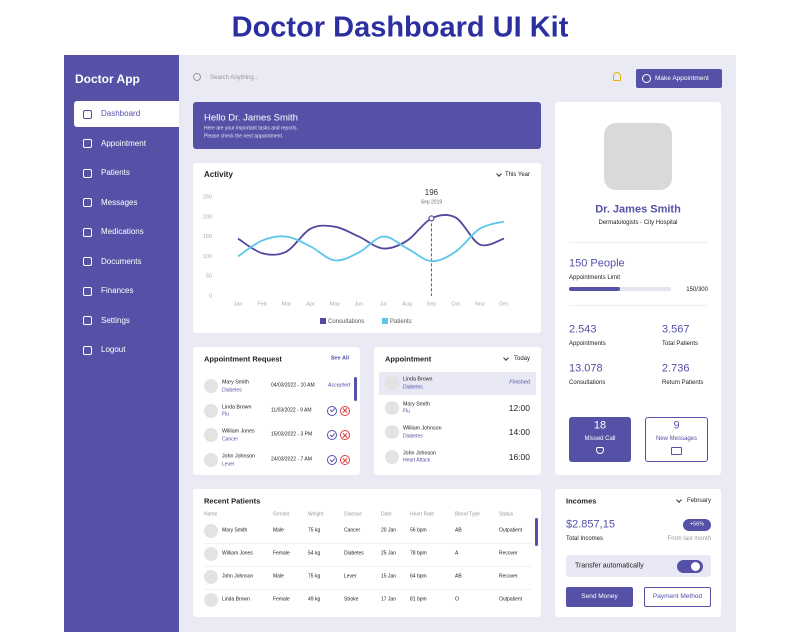  I want to click on button-label: Send Money, so click(599, 596).